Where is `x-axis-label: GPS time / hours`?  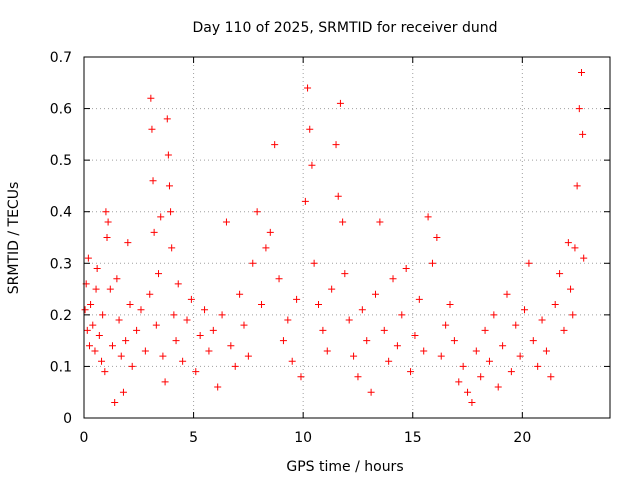
x-axis-label: GPS time / hours is located at coordinates (344, 467).